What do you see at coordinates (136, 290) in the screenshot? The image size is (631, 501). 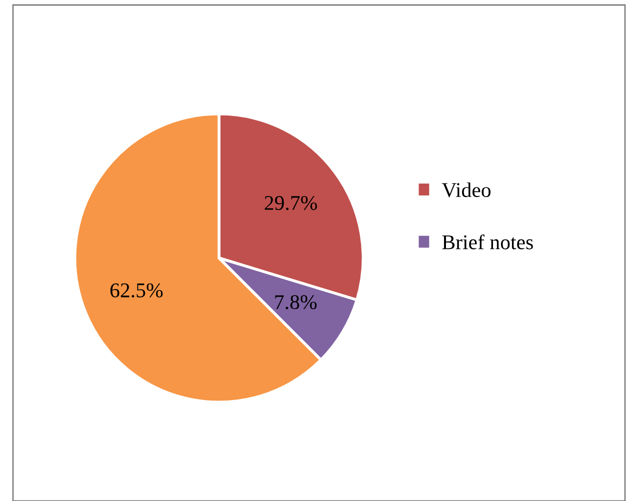 I see `data-label: 62.5%` at bounding box center [136, 290].